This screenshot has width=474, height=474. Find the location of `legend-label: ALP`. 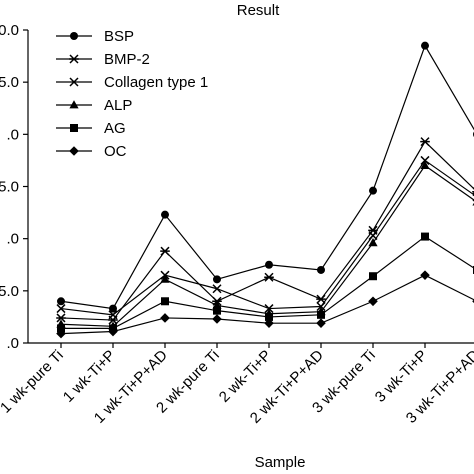

legend-label: ALP is located at coordinates (118, 105).